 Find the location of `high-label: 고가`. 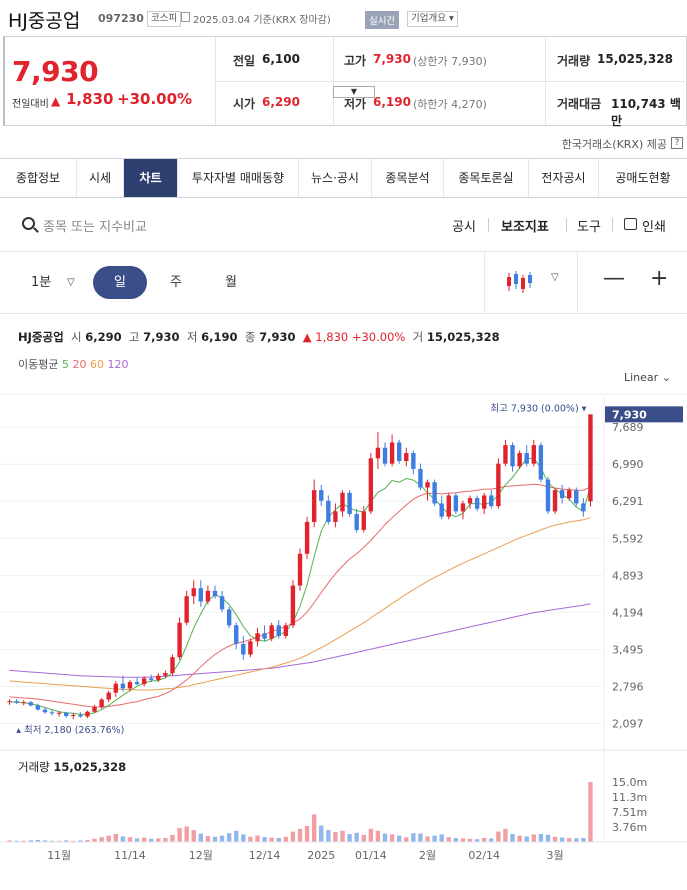

high-label: 고가 is located at coordinates (355, 61).